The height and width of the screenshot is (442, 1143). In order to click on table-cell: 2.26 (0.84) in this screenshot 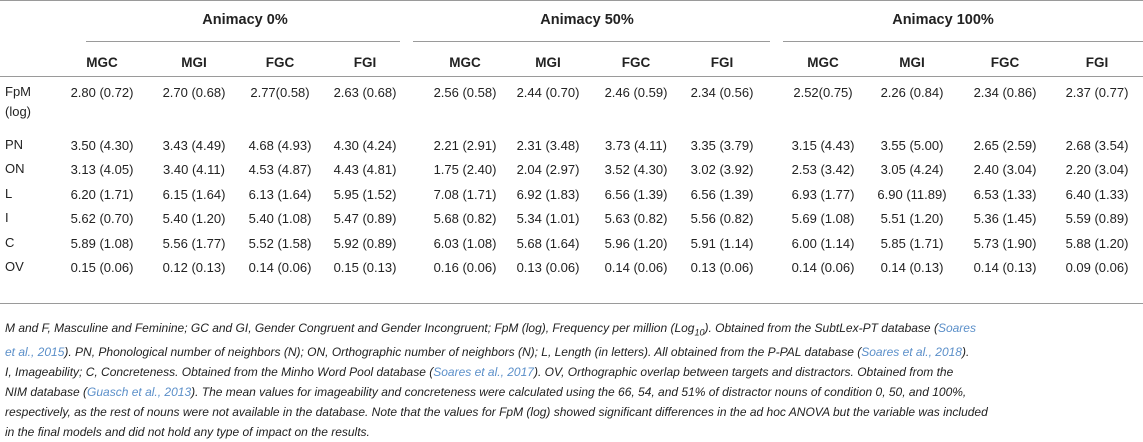, I will do `click(912, 92)`.